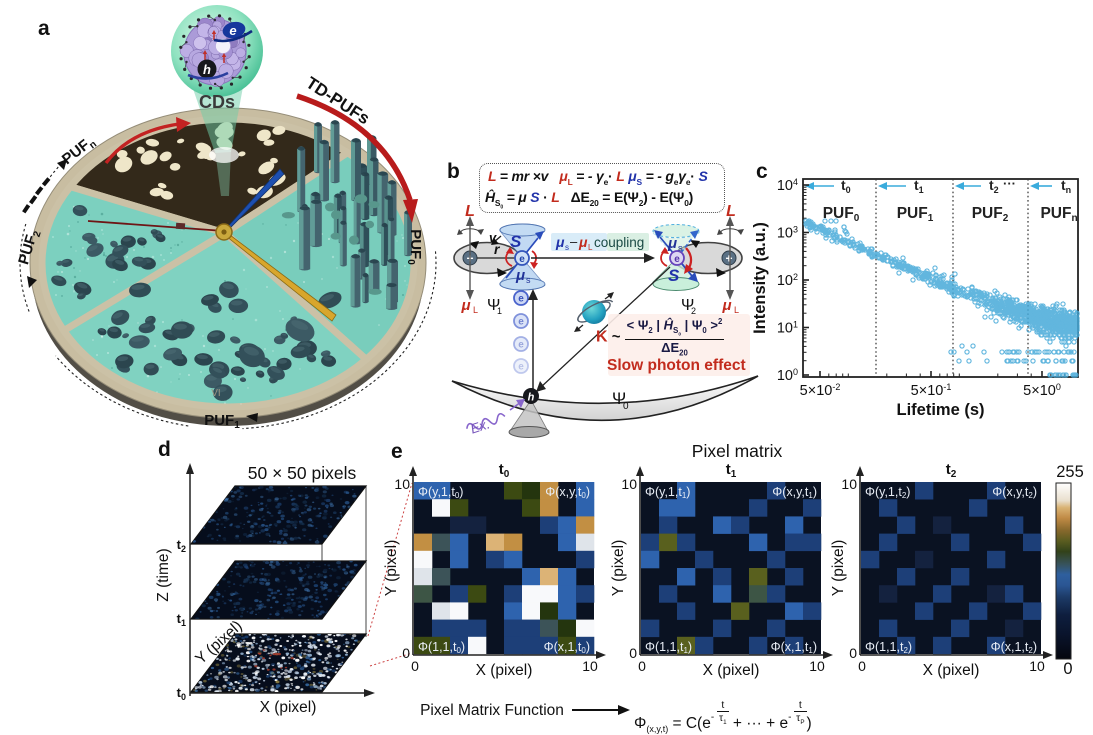 This screenshot has width=1093, height=735. What do you see at coordinates (1066, 186) in the screenshot?
I see `svg-text: tn` at bounding box center [1066, 186].